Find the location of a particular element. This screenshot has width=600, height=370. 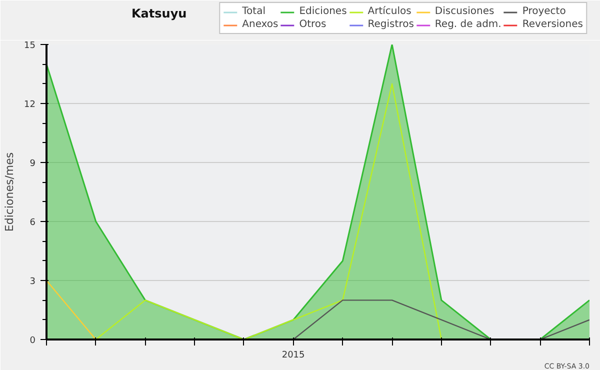

legend-label: Registros is located at coordinates (391, 24).